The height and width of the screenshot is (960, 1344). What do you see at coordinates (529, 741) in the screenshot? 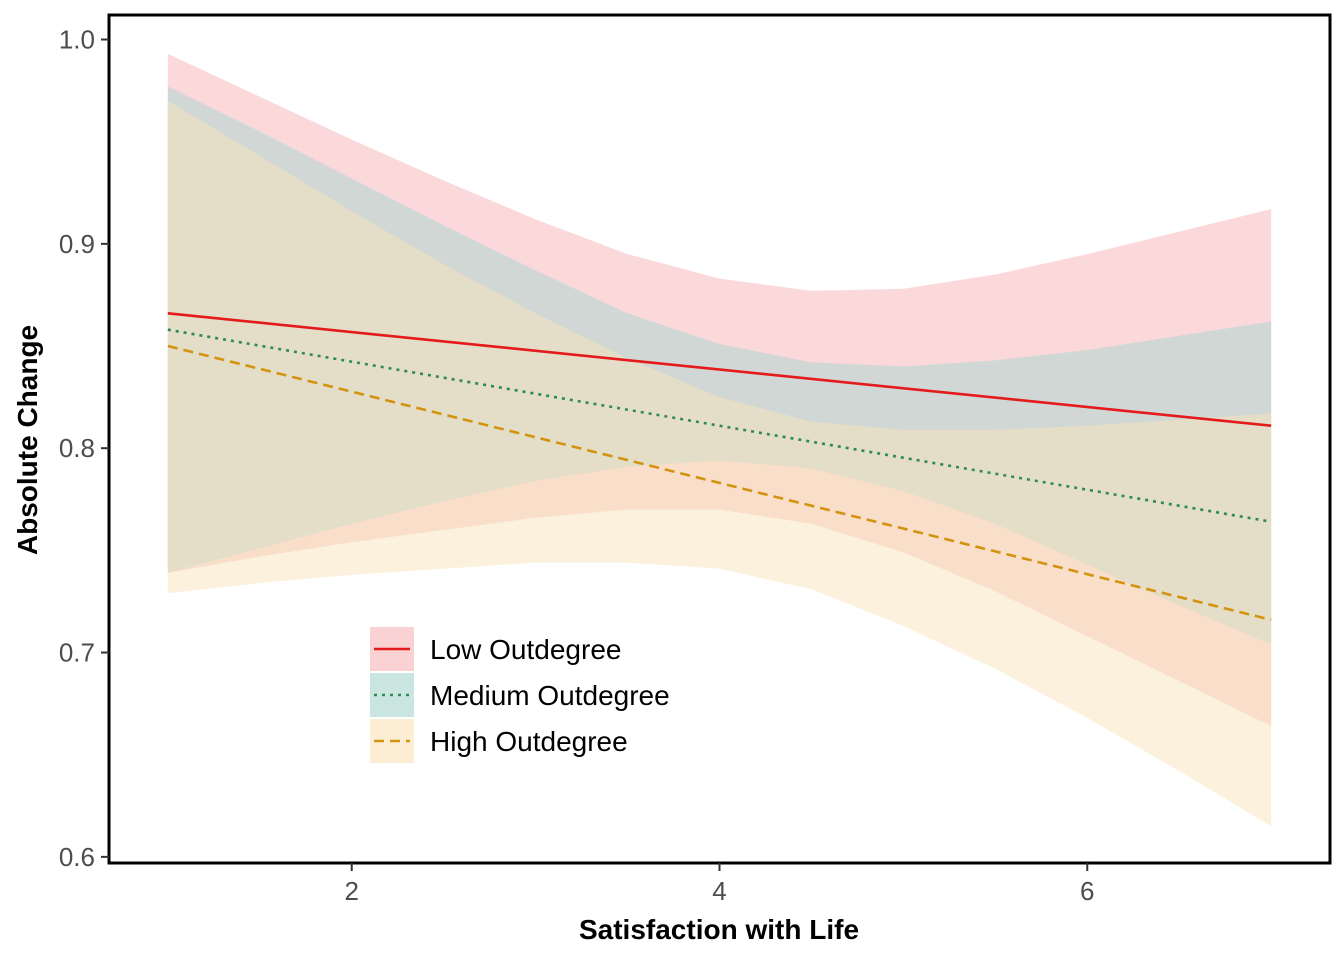
I see `legend-label-high-outdegree: High Outdegree` at bounding box center [529, 741].